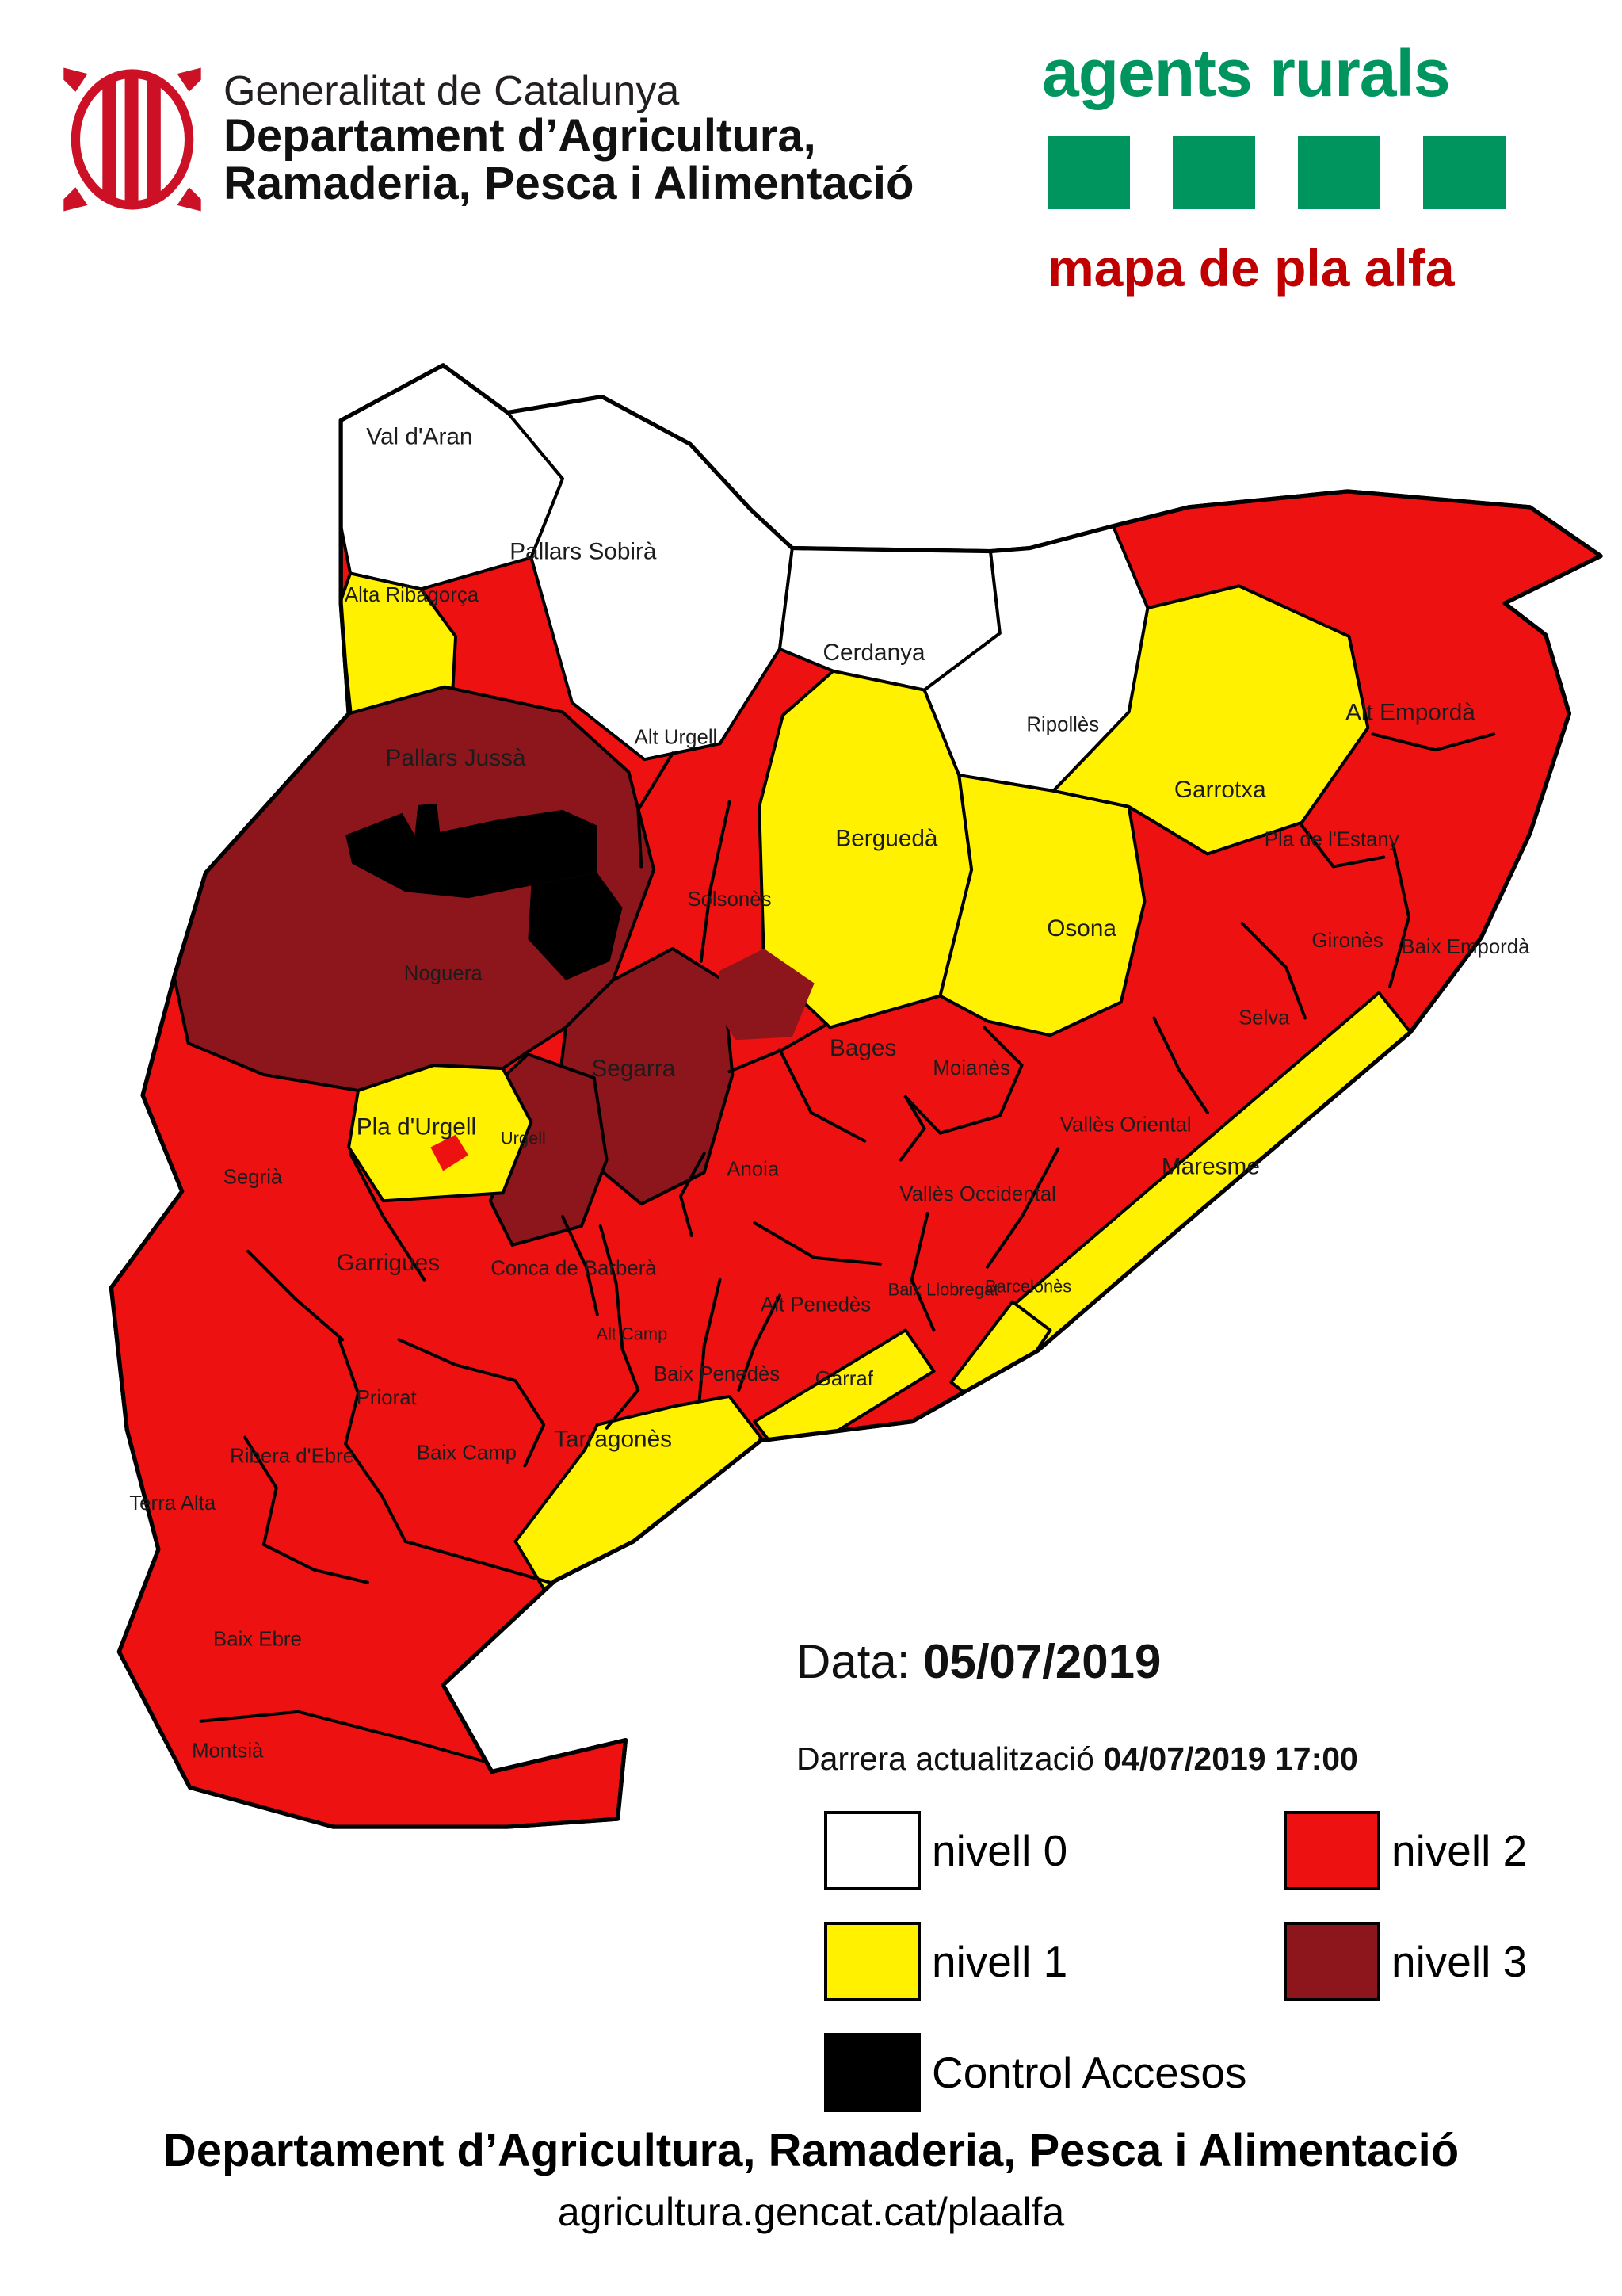  What do you see at coordinates (467, 1453) in the screenshot?
I see `region-label: Baix Camp` at bounding box center [467, 1453].